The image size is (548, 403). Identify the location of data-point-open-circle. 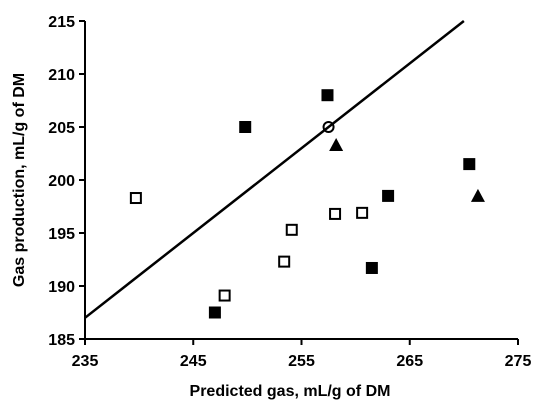
(328, 127).